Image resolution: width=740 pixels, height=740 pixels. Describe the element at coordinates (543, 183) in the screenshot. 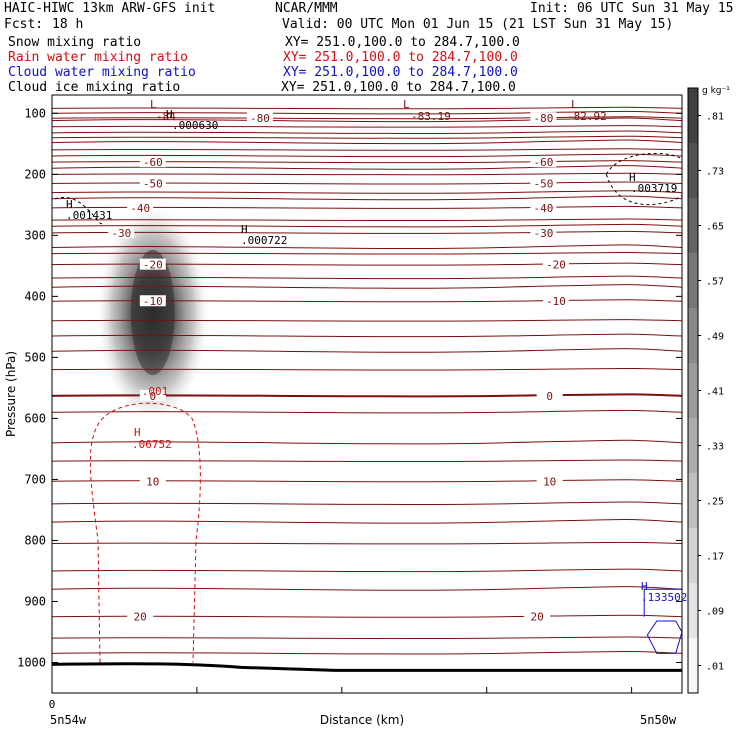

I see `temperature-contour-label: -50` at that location.